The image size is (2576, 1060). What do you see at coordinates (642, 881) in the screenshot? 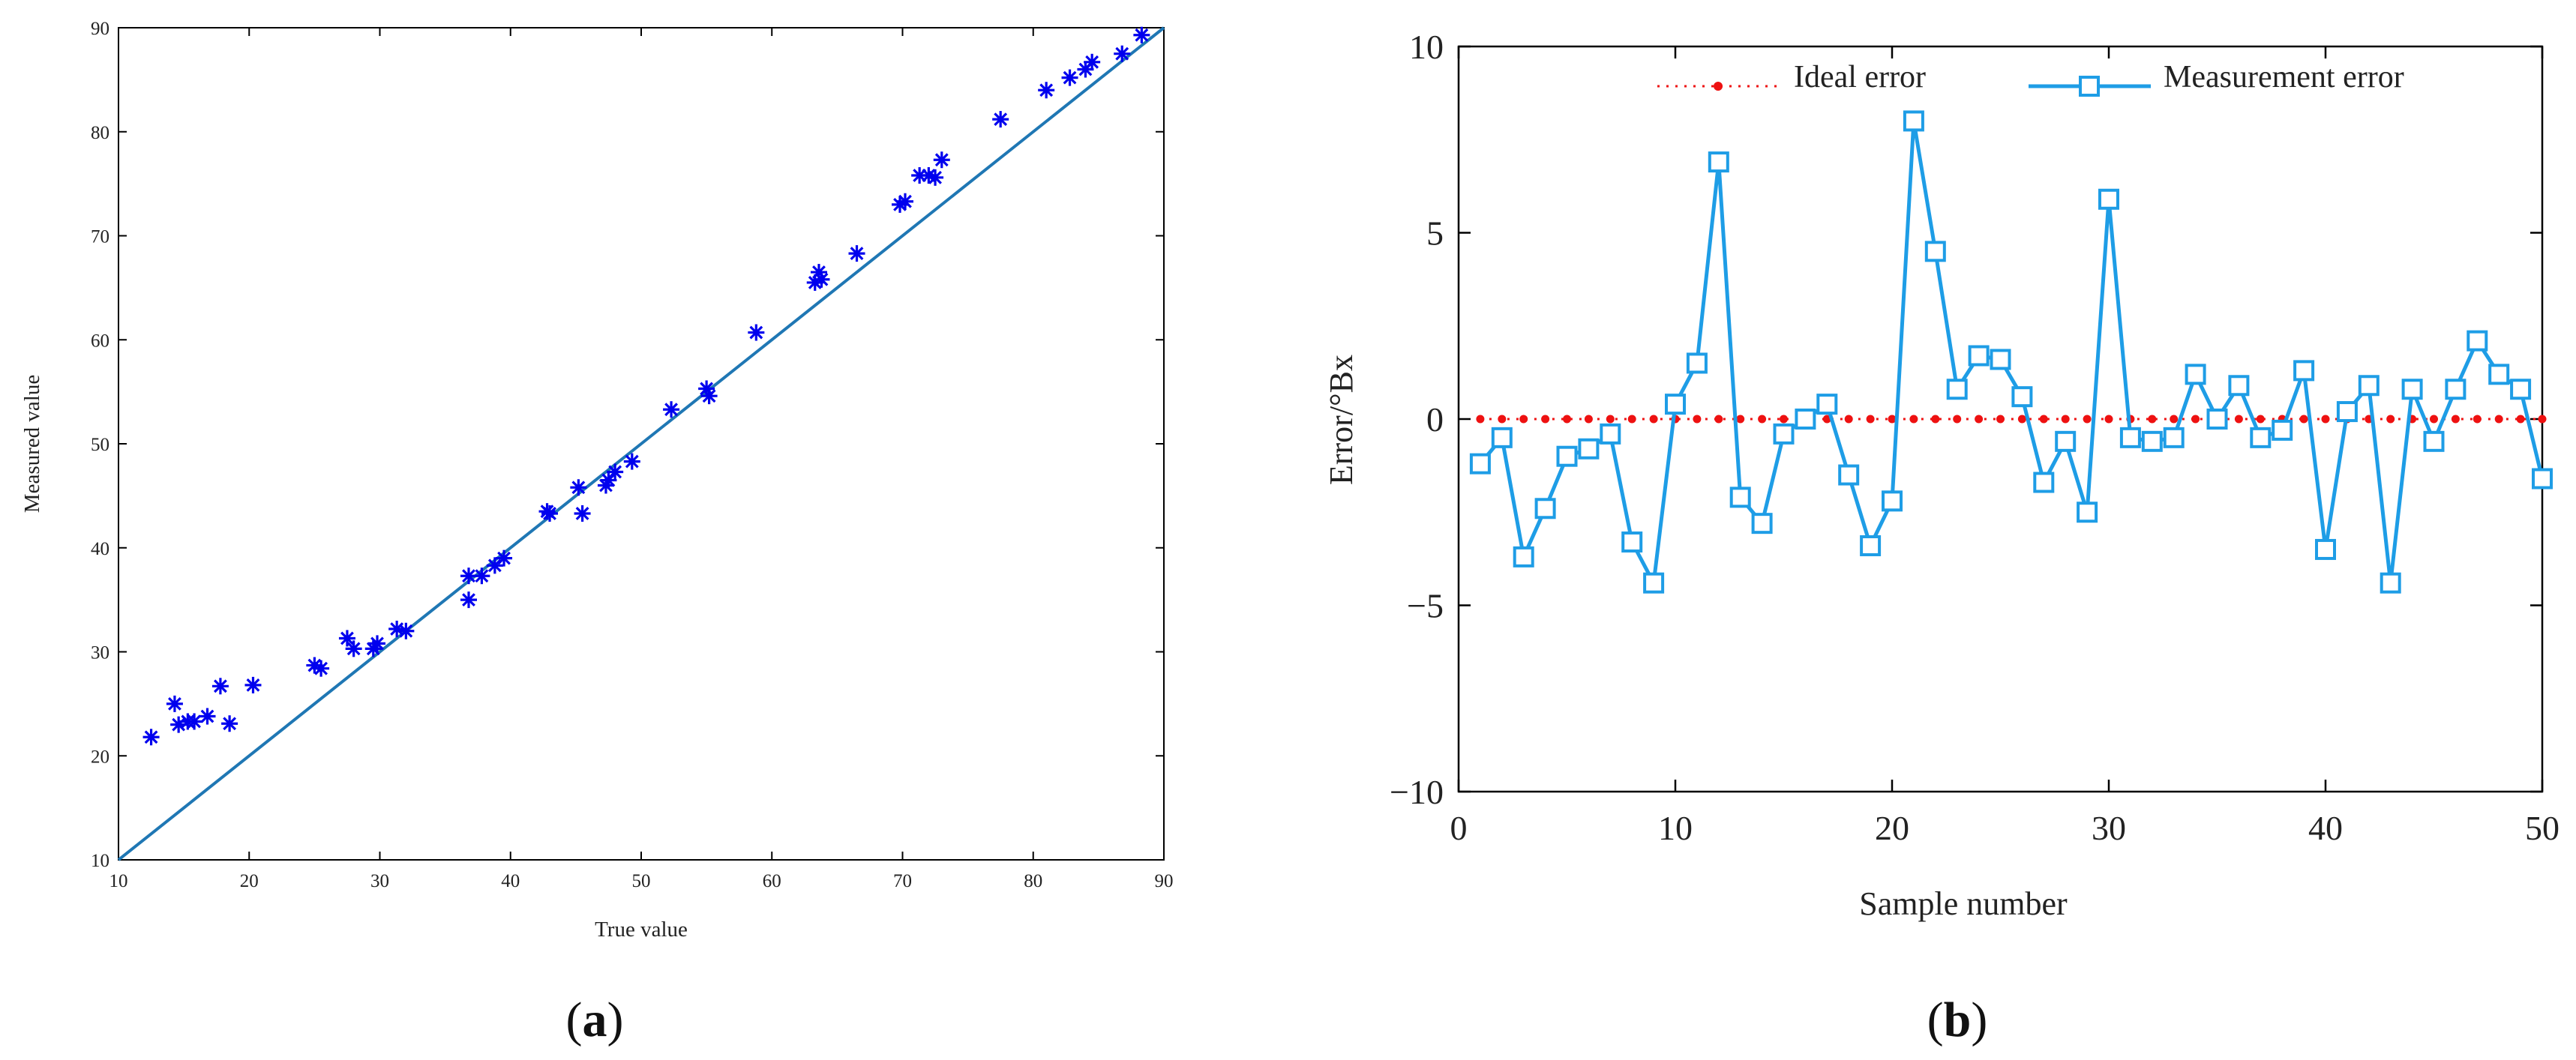
I see `panel-a-x-tick-label: 50` at bounding box center [642, 881].